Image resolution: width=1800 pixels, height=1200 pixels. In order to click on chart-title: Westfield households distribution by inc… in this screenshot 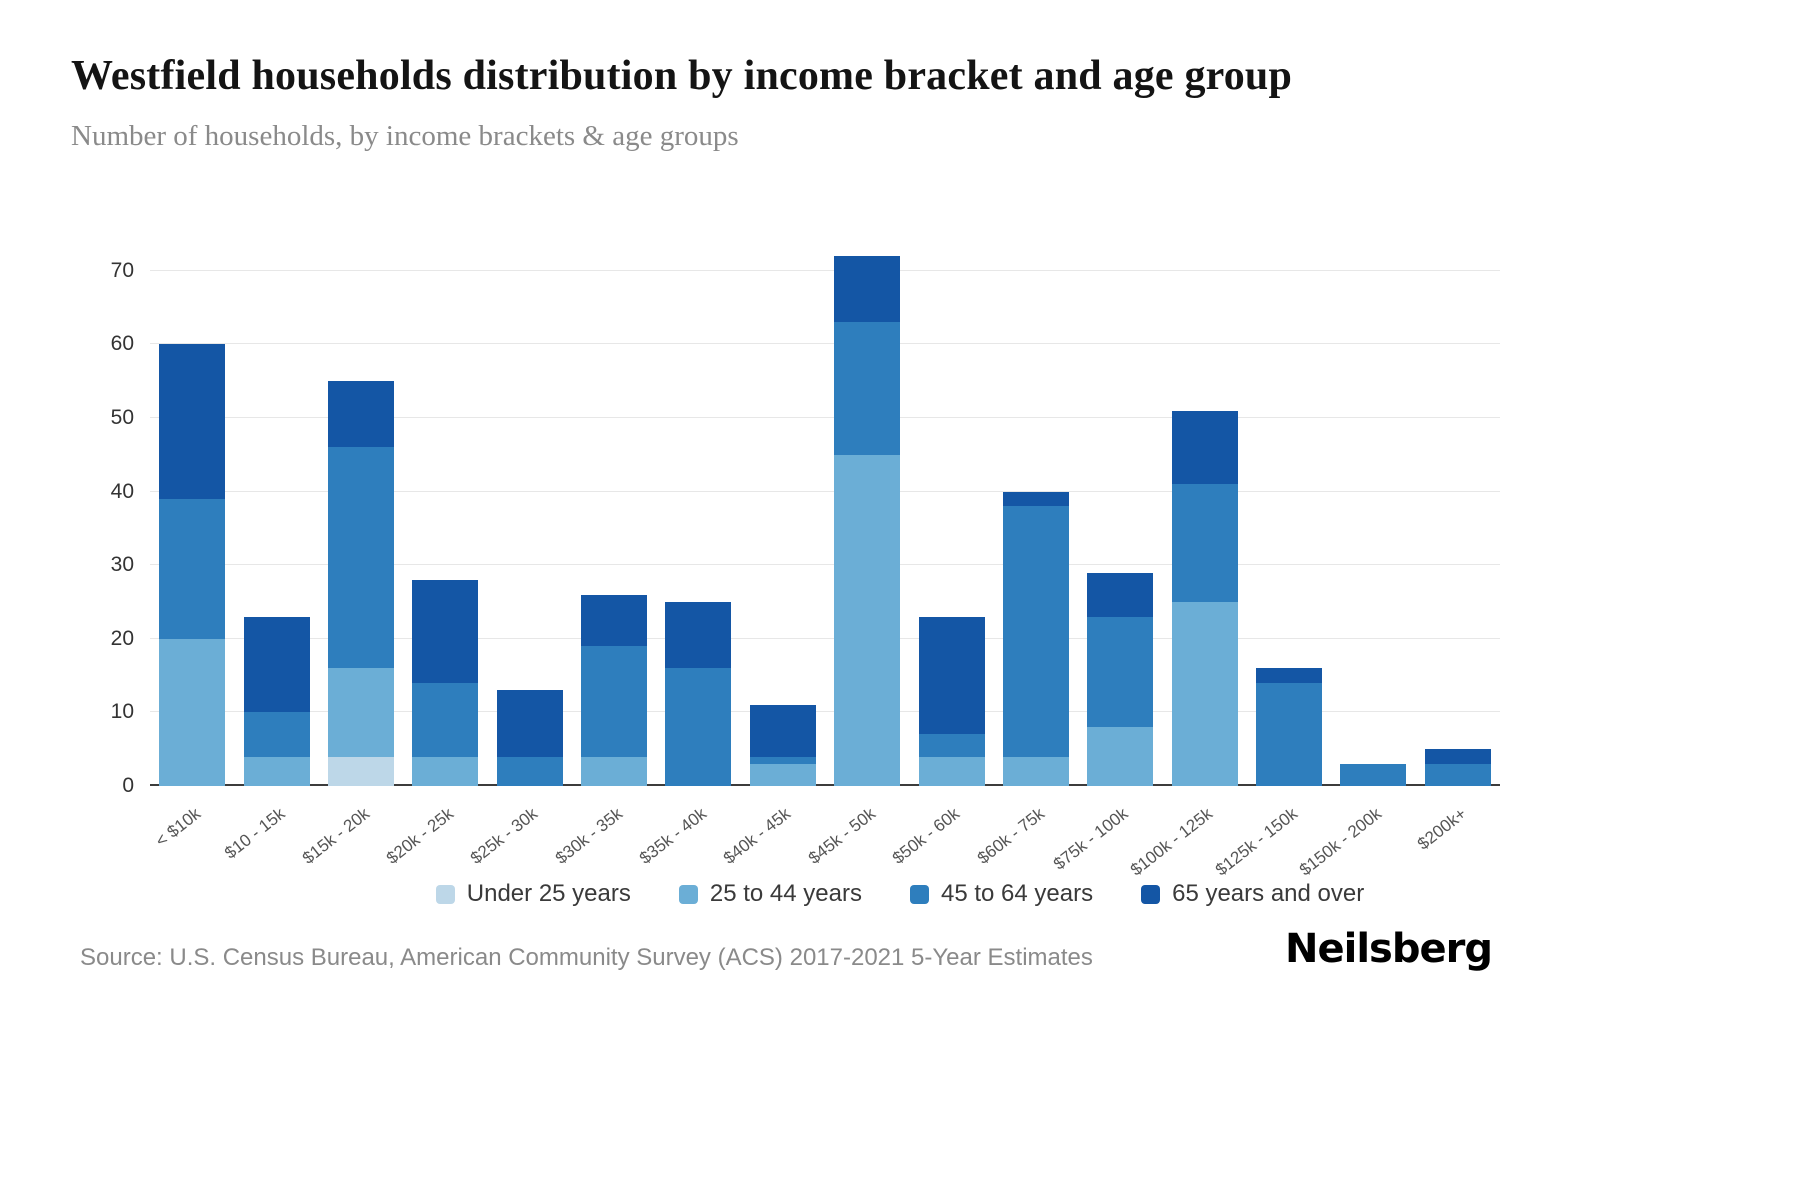, I will do `click(682, 76)`.